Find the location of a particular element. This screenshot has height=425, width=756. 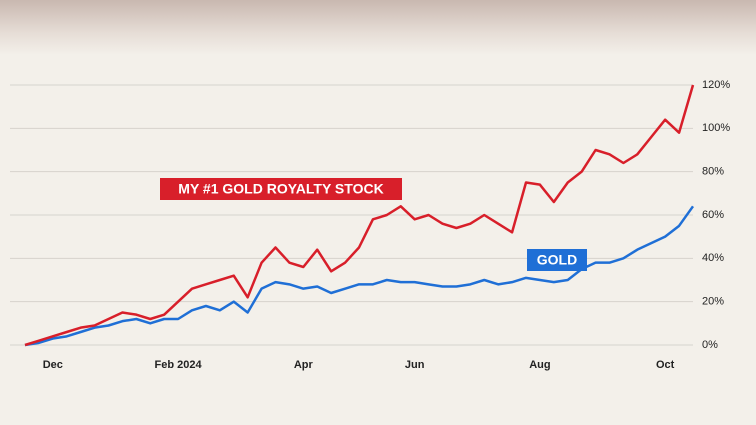

y-tick-label: 0% is located at coordinates (710, 345).